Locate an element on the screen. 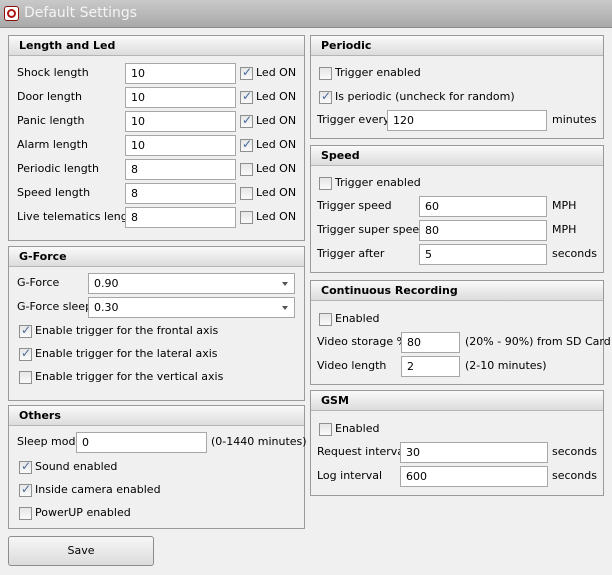  trigger-speed-label: Trigger speed is located at coordinates (354, 205).